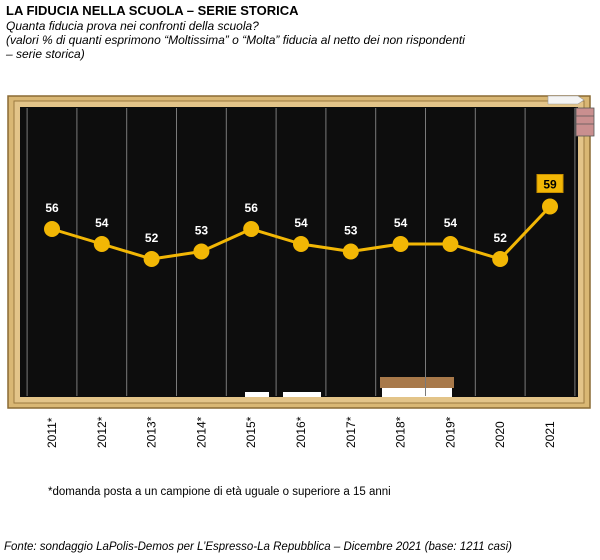  Describe the element at coordinates (401, 432) in the screenshot. I see `x-tick-label: 2018*` at that location.